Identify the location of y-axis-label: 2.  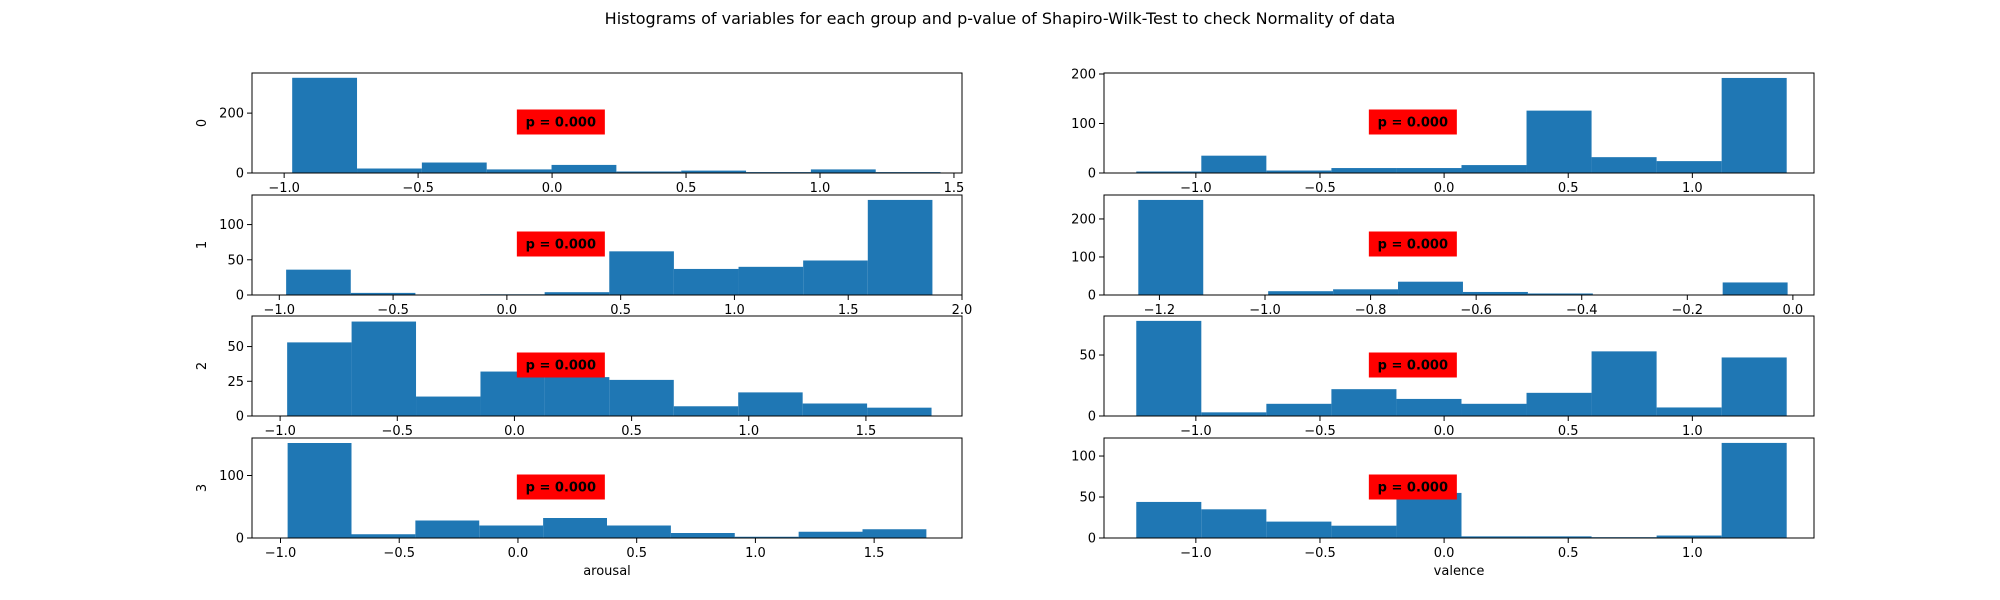
(202, 366).